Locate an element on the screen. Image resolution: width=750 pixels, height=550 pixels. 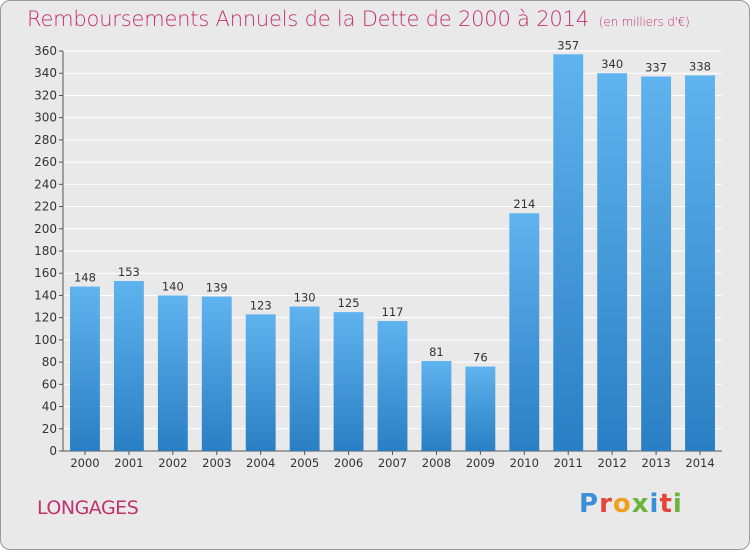
x-tick-label-2012: 2012 is located at coordinates (612, 463).